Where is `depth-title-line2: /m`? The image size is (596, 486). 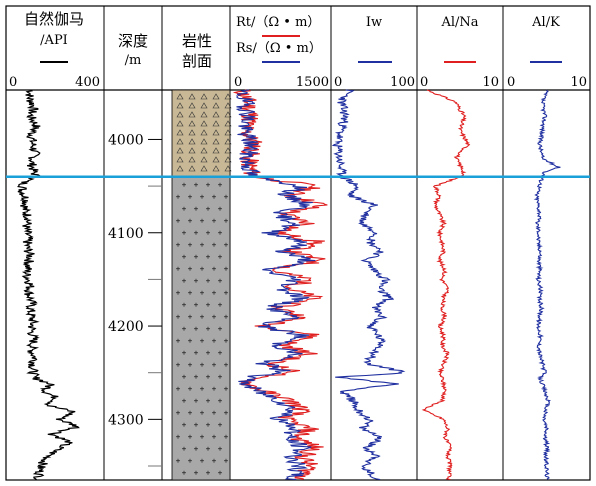
depth-title-line2: /m is located at coordinates (133, 60).